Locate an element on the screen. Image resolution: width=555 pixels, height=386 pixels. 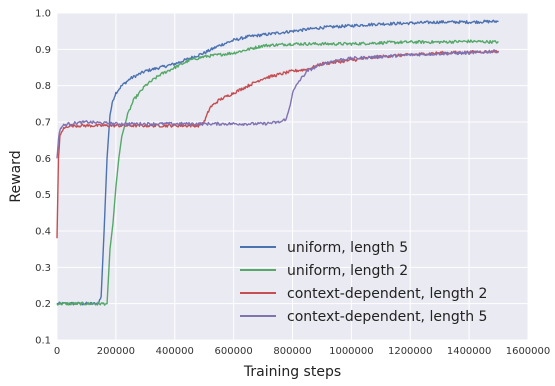
y-tick-label: 0.8 is located at coordinates (43, 86).